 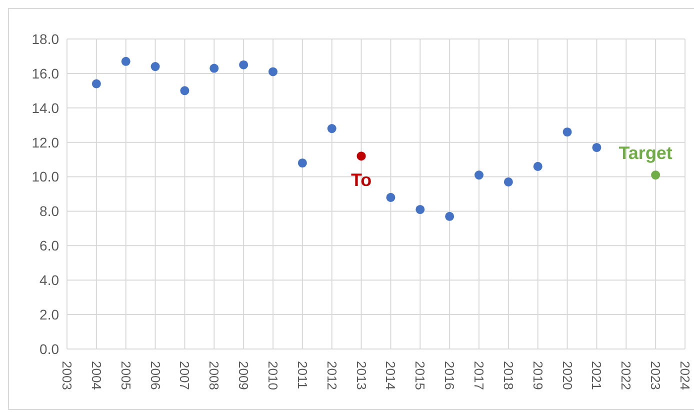 I want to click on x-tick-label: 2004, so click(x=96, y=375).